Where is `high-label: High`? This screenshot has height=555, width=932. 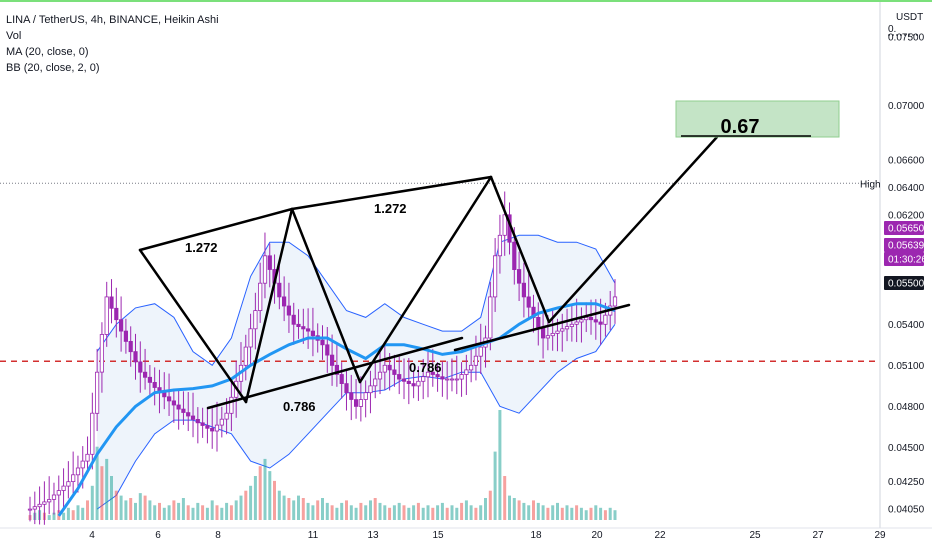 high-label: High is located at coordinates (870, 184).